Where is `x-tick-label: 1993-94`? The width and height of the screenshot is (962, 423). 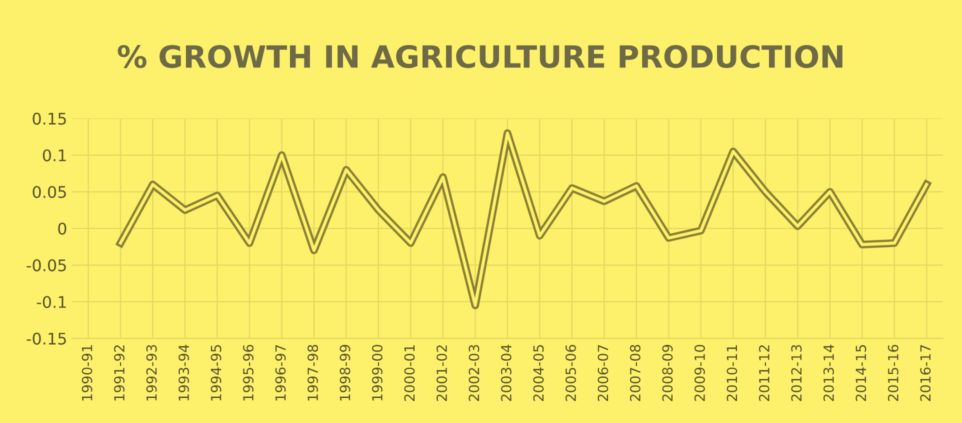
x-tick-label: 1993-94 is located at coordinates (184, 372).